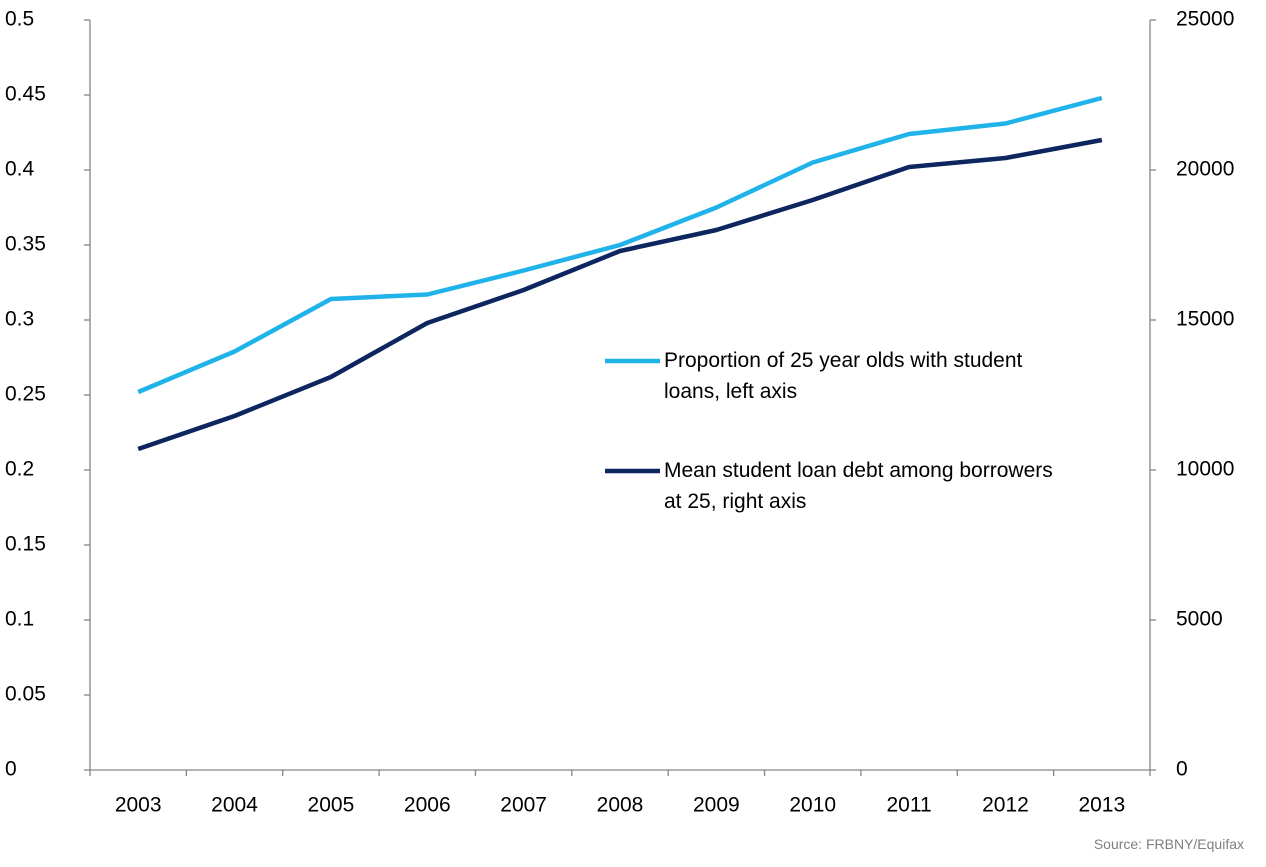  Describe the element at coordinates (1168, 844) in the screenshot. I see `source-note: Source: FRBNY/Equifax` at that location.